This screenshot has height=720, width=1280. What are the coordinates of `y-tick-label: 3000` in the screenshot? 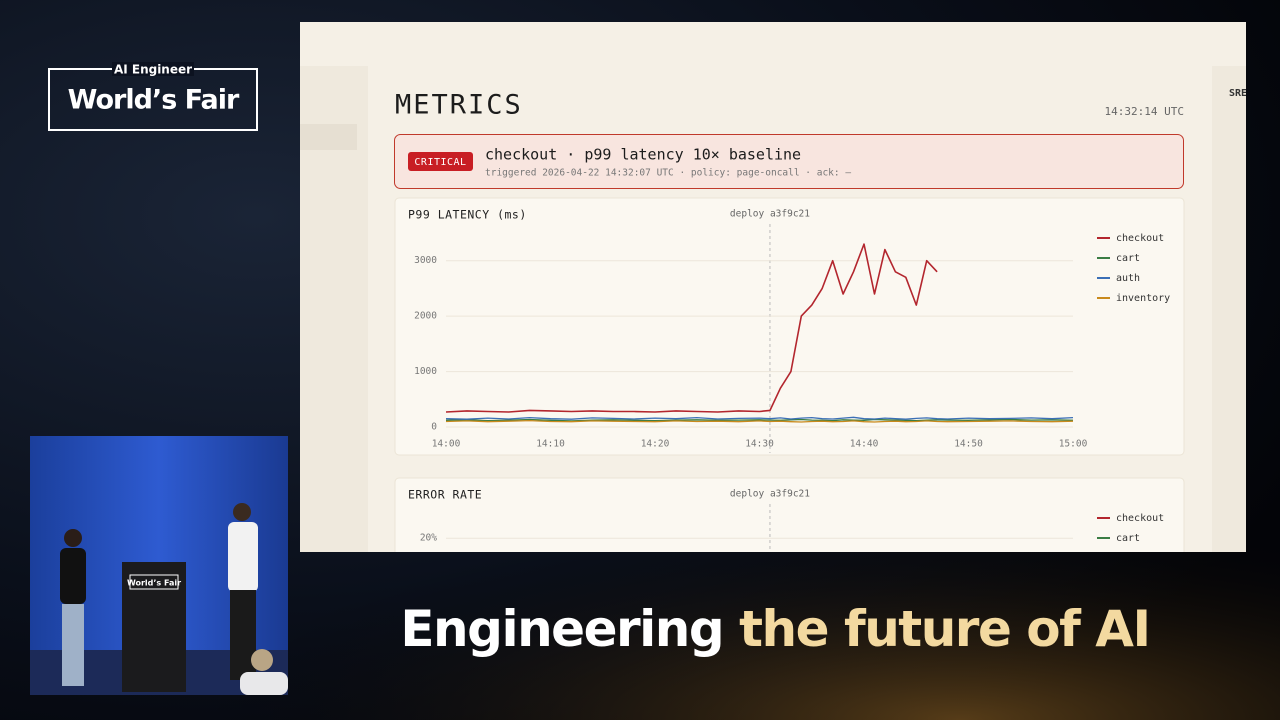 It's located at (425, 260).